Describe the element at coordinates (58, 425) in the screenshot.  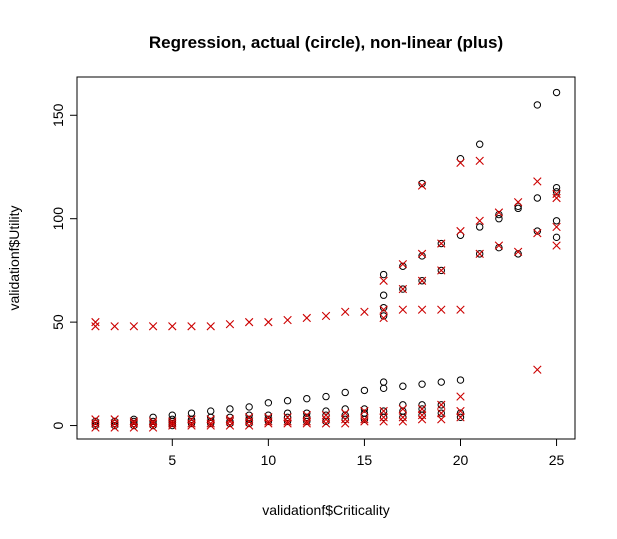
I see `y-tick-label: 0` at that location.